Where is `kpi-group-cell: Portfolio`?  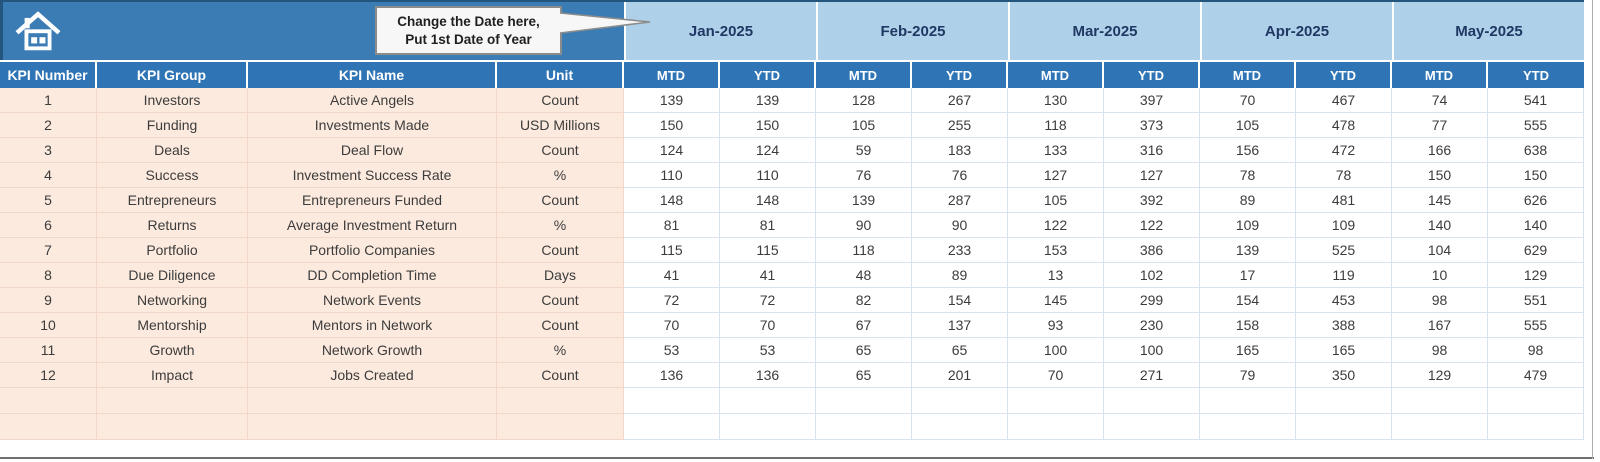
kpi-group-cell: Portfolio is located at coordinates (172, 250).